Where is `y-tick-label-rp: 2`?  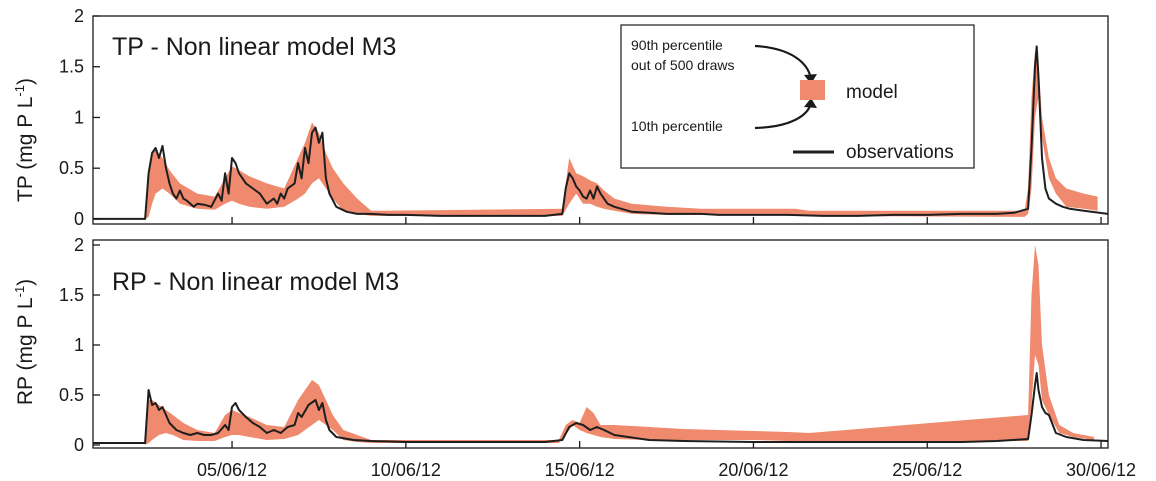
y-tick-label-rp: 2 is located at coordinates (79, 245).